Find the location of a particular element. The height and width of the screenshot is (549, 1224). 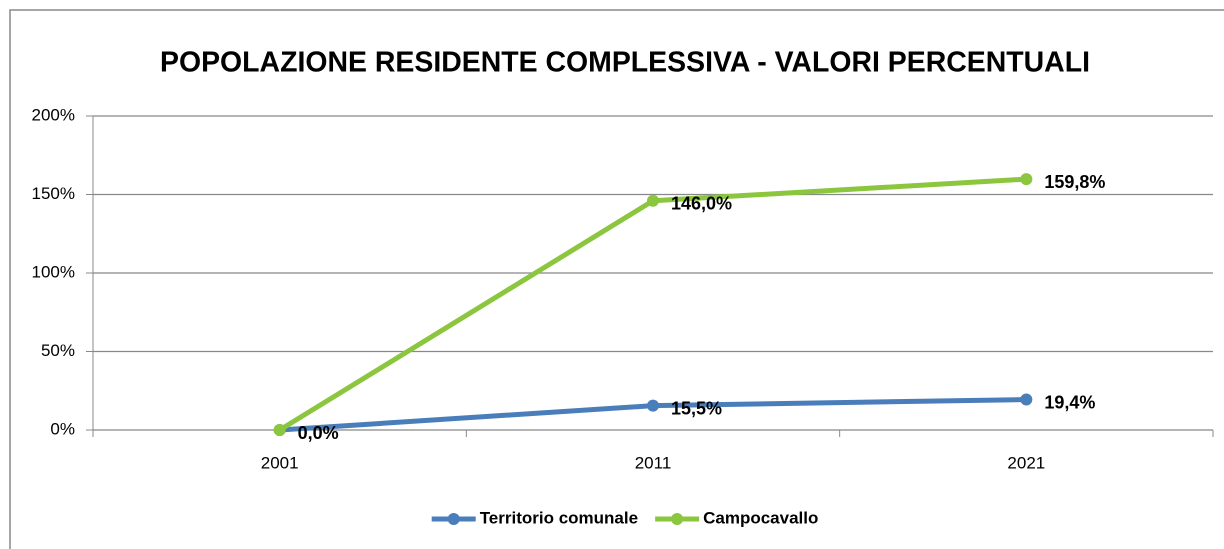

x-tick-label: 2011 is located at coordinates (653, 462).